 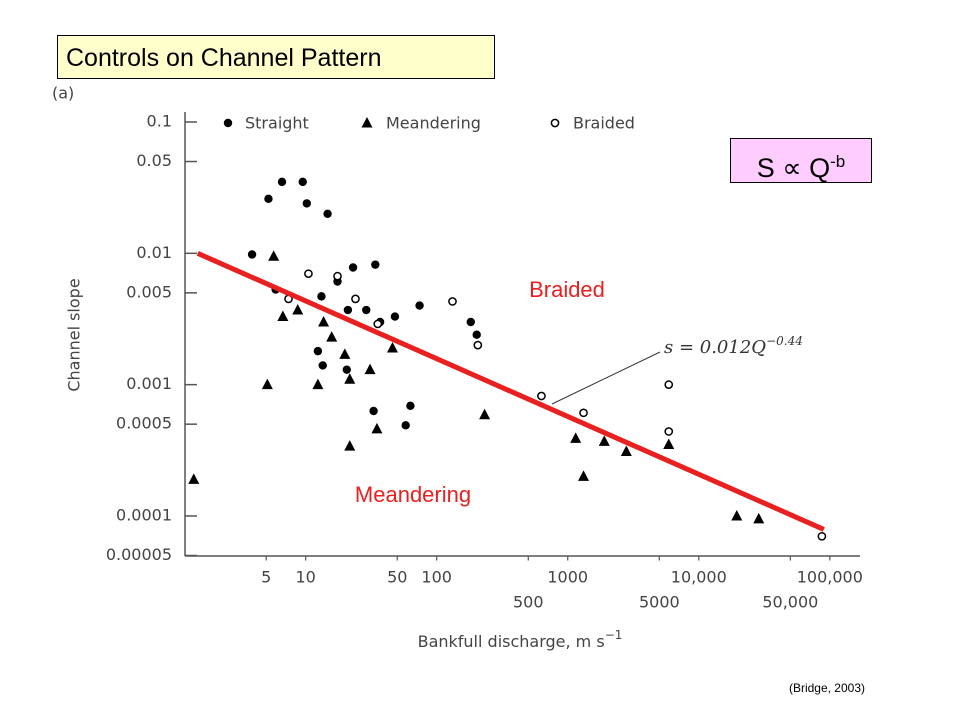 I want to click on y-tick-label: 0.0005, so click(x=144, y=423).